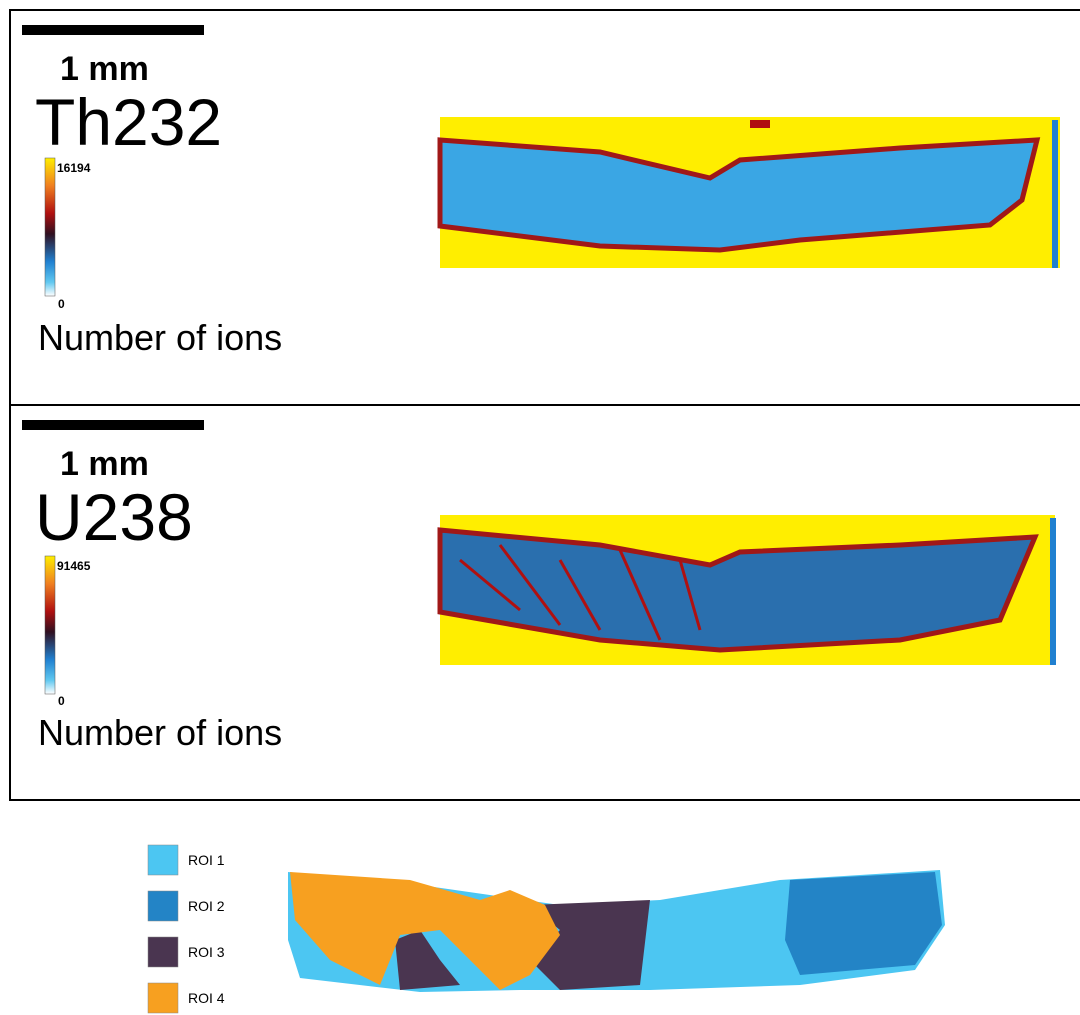  What do you see at coordinates (616, 931) in the screenshot?
I see `roi-map` at bounding box center [616, 931].